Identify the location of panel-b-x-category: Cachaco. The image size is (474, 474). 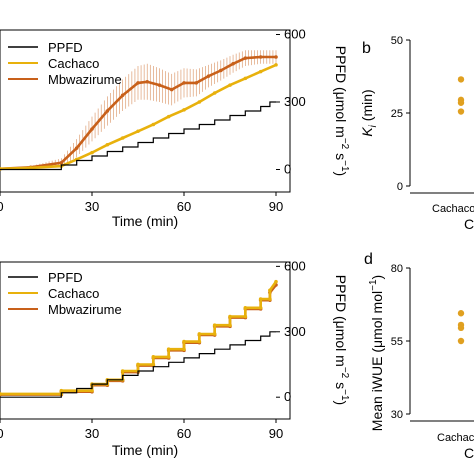
(453, 209).